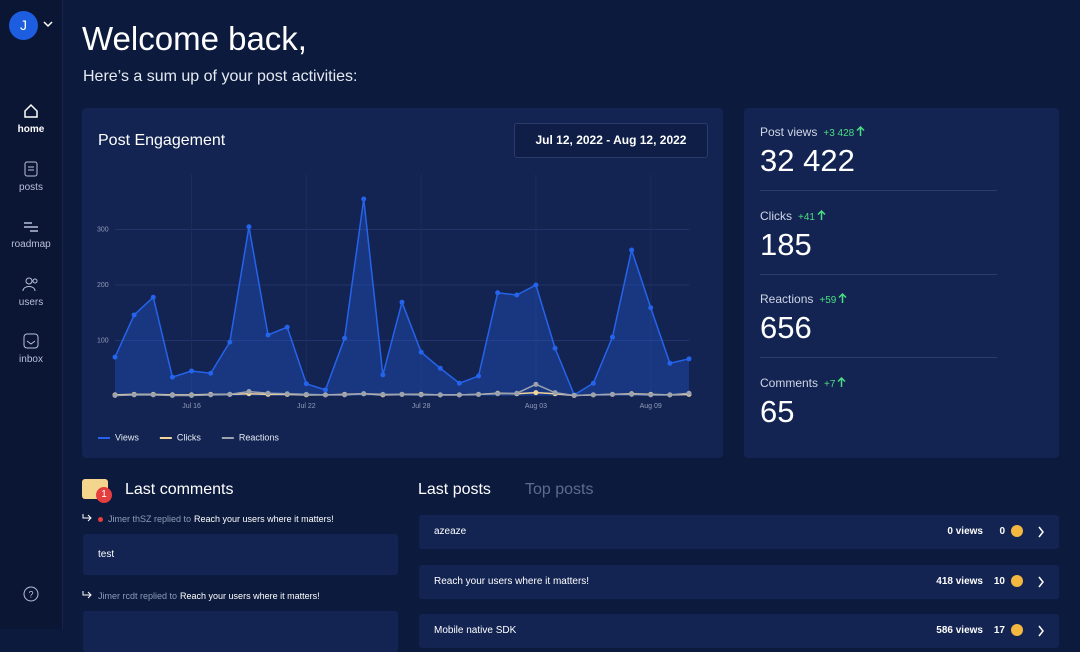 The width and height of the screenshot is (1080, 652). Describe the element at coordinates (793, 216) in the screenshot. I see `stat-header: Clicks +41` at that location.